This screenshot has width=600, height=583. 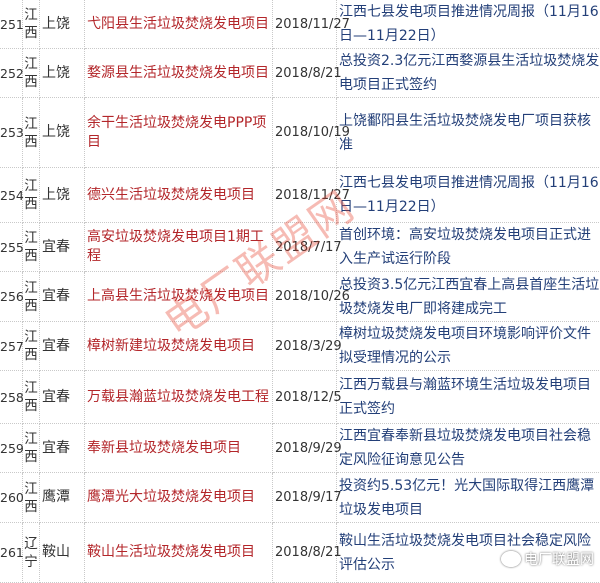 I want to click on date: 2018/7/17, so click(x=305, y=247).